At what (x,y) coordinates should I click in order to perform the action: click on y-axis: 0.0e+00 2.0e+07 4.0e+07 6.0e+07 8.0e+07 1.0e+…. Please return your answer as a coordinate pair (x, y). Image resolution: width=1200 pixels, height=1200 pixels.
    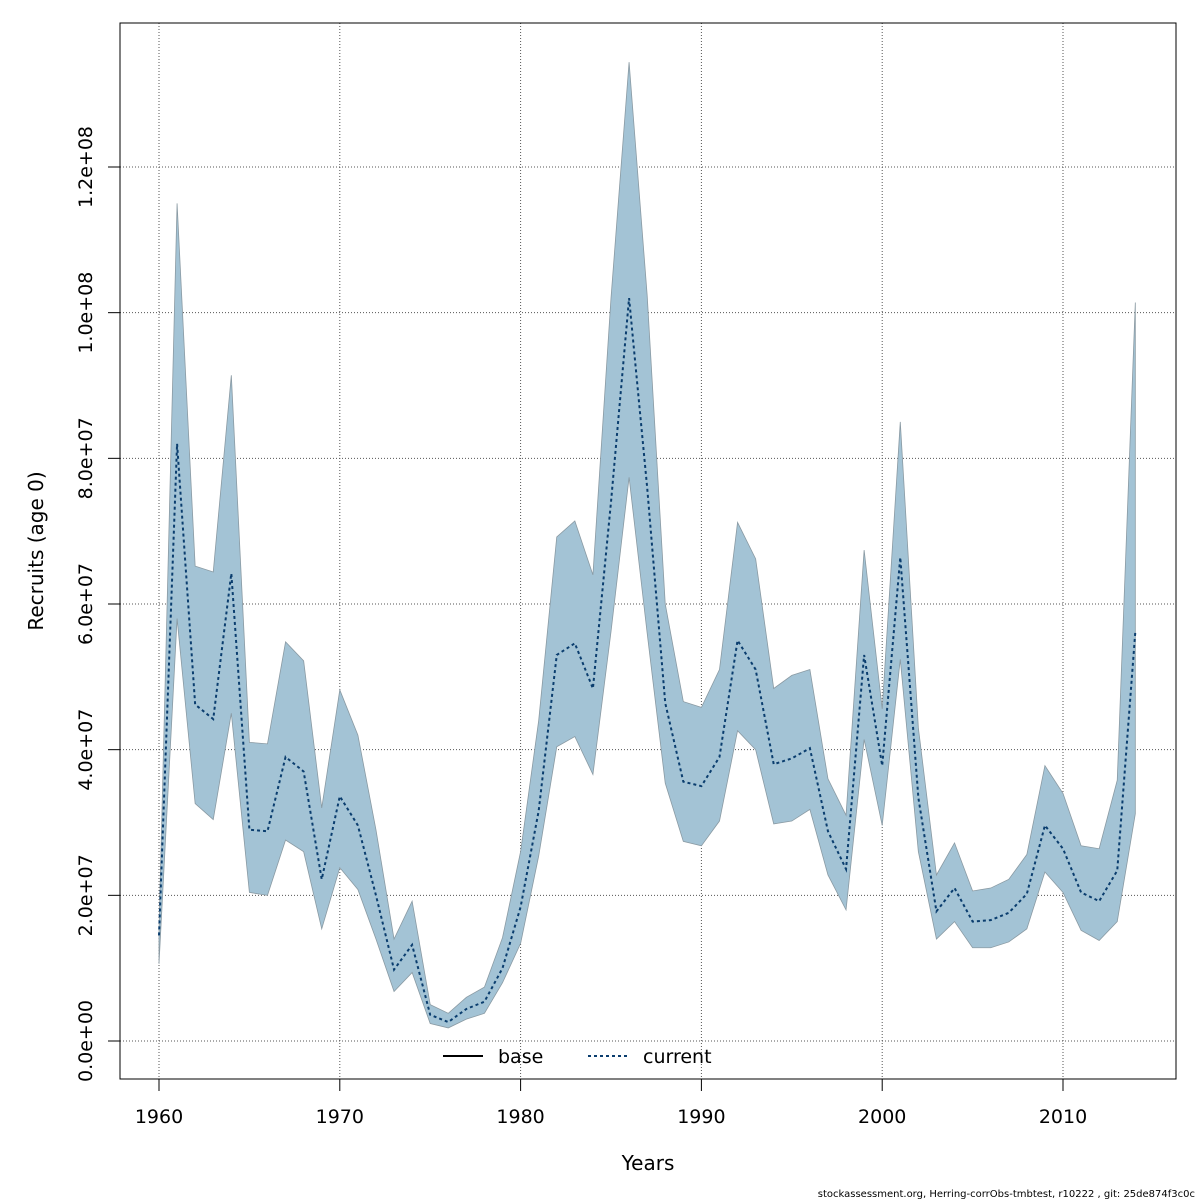
    Looking at the image, I should click on (98, 604).